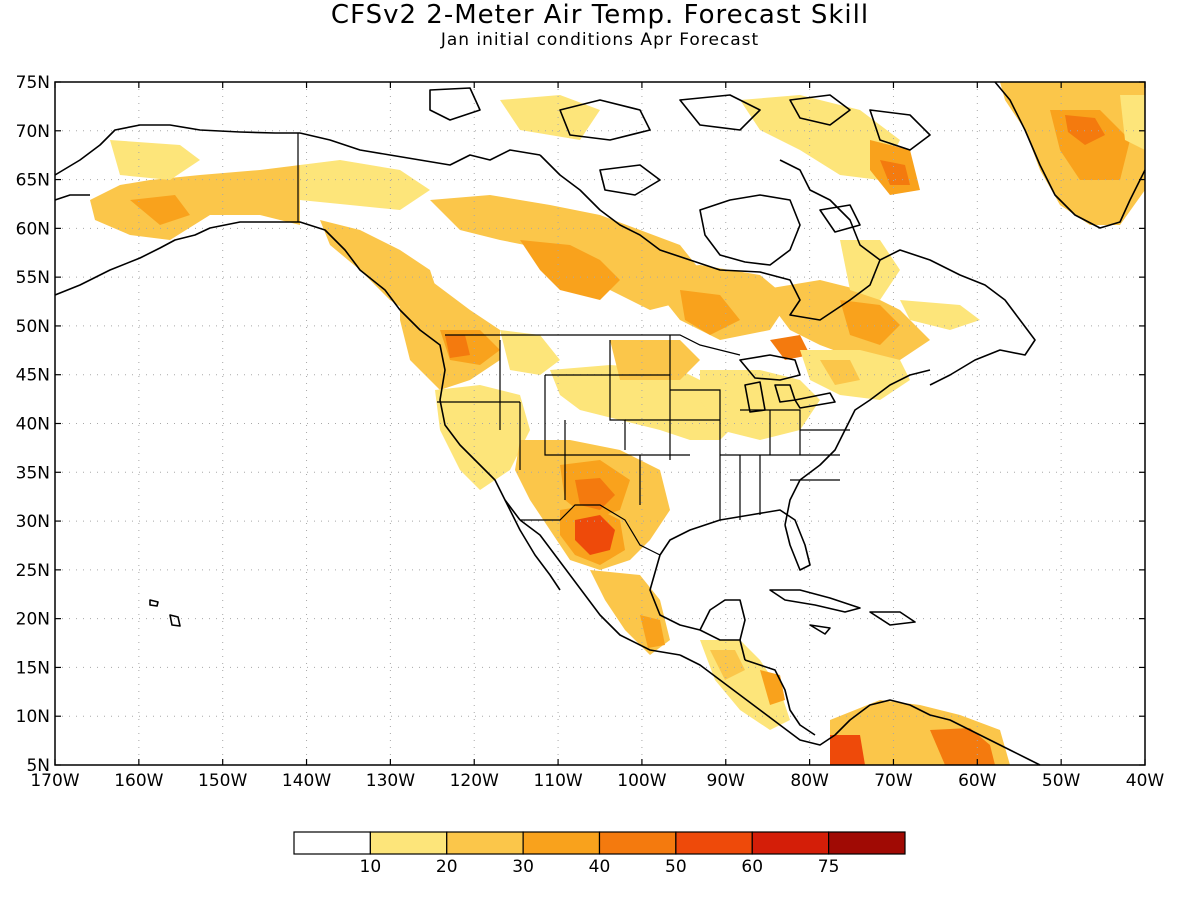  Describe the element at coordinates (33, 473) in the screenshot. I see `lat-tick-label: 35N` at that location.